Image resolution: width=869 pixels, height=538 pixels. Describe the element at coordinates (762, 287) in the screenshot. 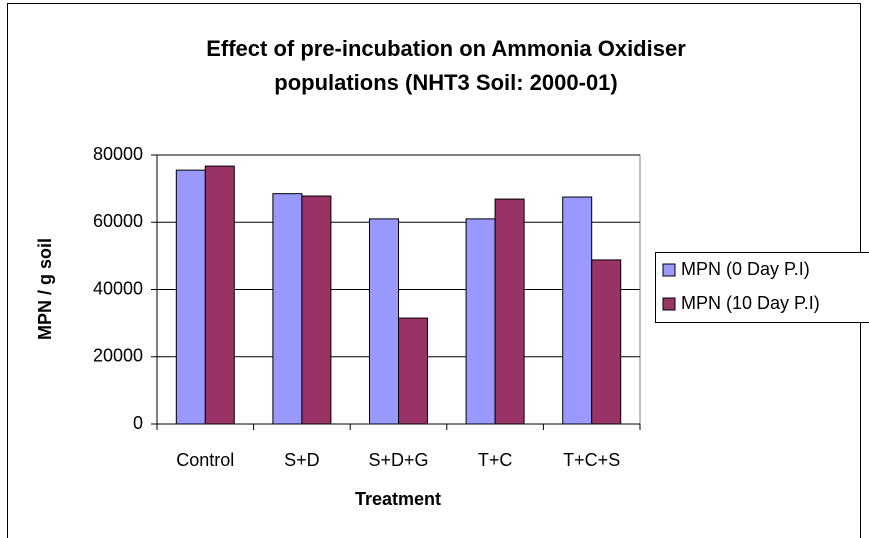

I see `legend` at that location.